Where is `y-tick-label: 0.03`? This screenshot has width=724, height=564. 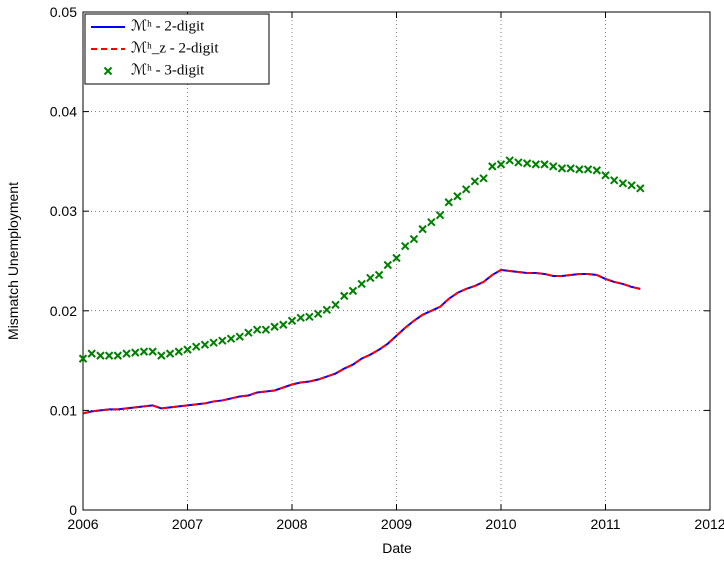
y-tick-label: 0.03 is located at coordinates (63, 211).